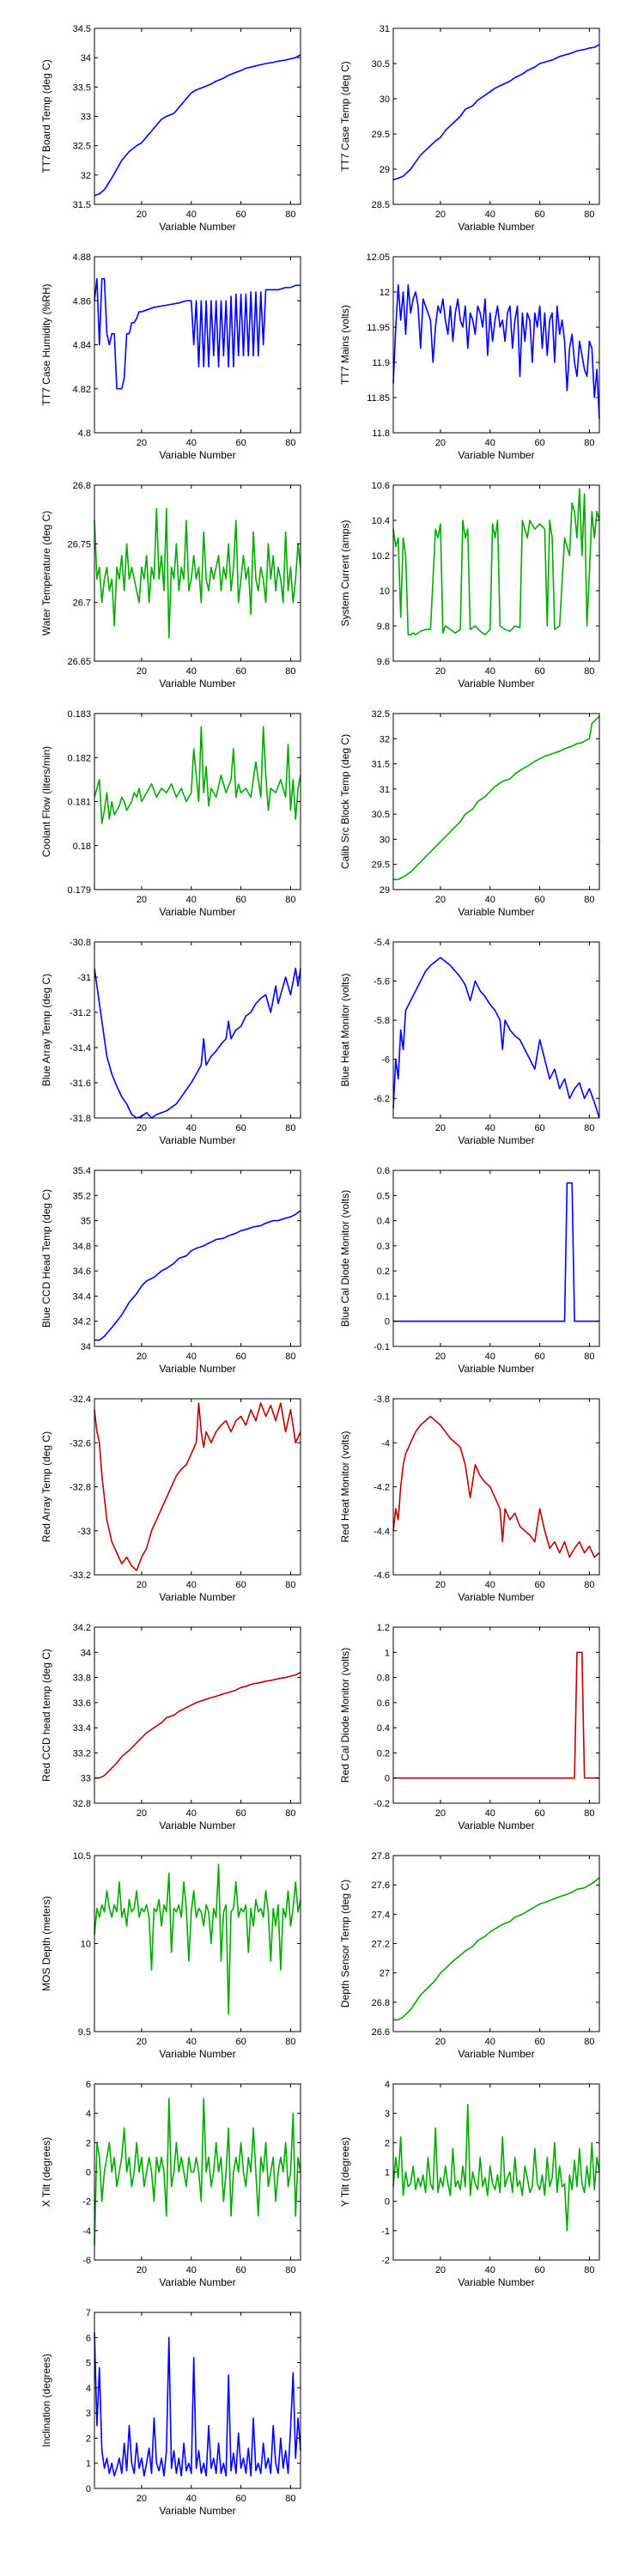 Image resolution: width=644 pixels, height=2576 pixels. I want to click on y-axis-label: X Tilt (degrees), so click(46, 2172).